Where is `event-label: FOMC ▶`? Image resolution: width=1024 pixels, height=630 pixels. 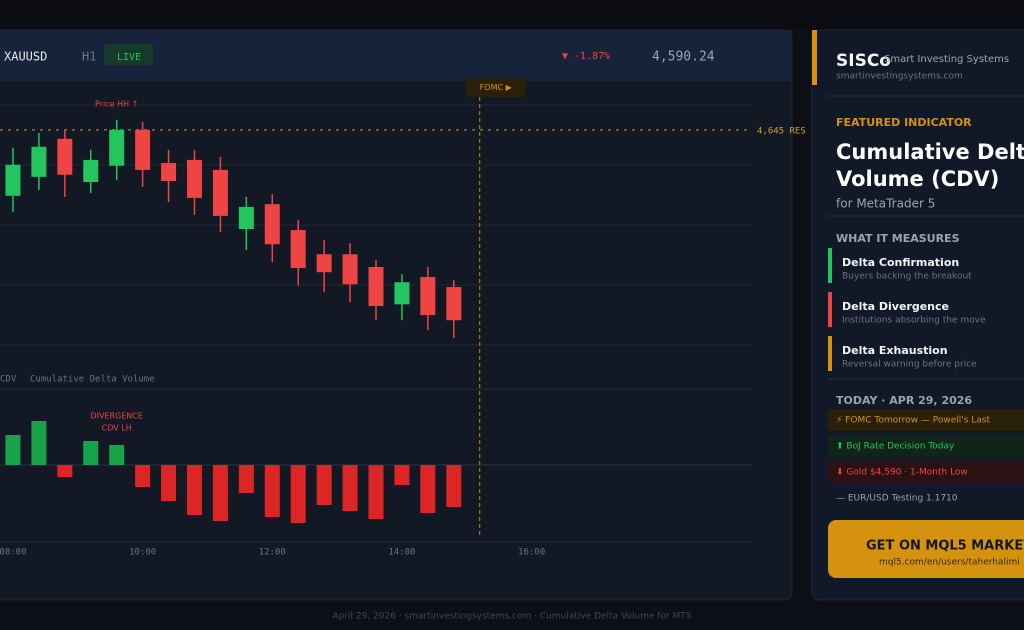 event-label: FOMC ▶ is located at coordinates (496, 87).